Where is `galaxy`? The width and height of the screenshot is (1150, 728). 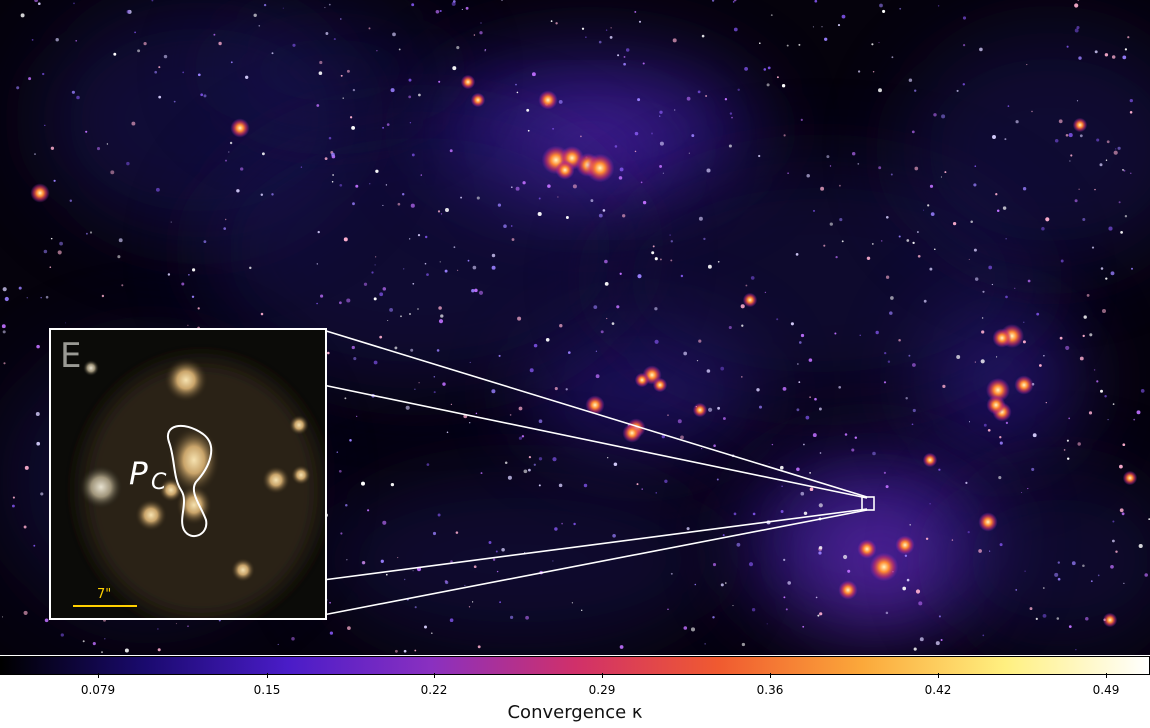 galaxy is located at coordinates (301, 475).